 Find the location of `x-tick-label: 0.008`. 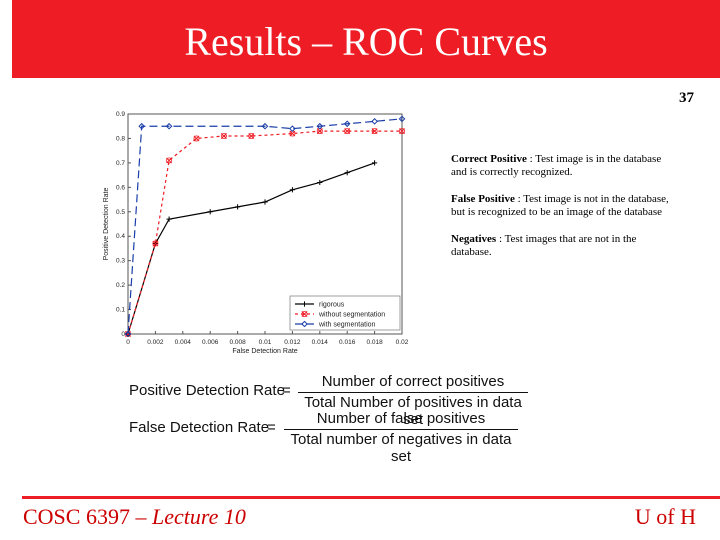

x-tick-label: 0.008 is located at coordinates (237, 342).